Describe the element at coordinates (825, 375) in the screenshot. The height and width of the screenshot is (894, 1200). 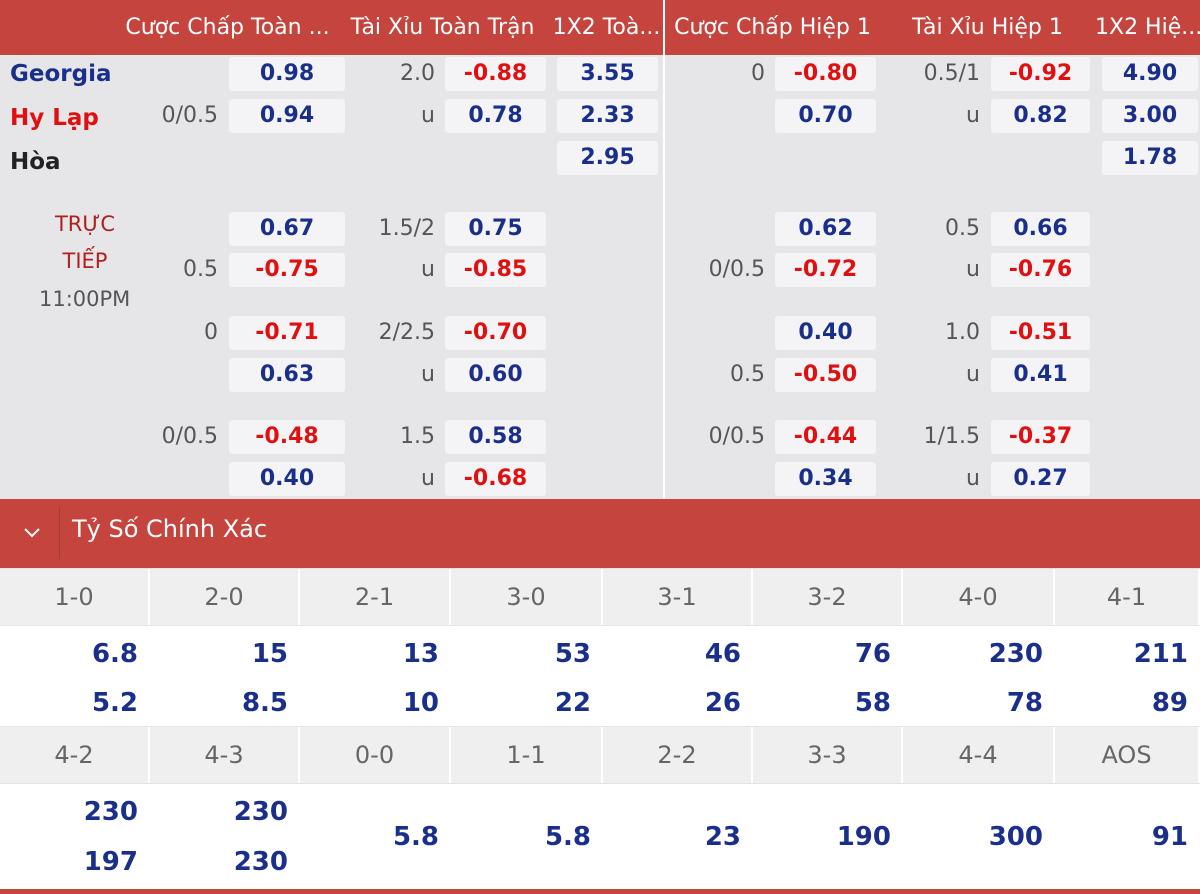
I see `odds-cell: -0.50` at that location.